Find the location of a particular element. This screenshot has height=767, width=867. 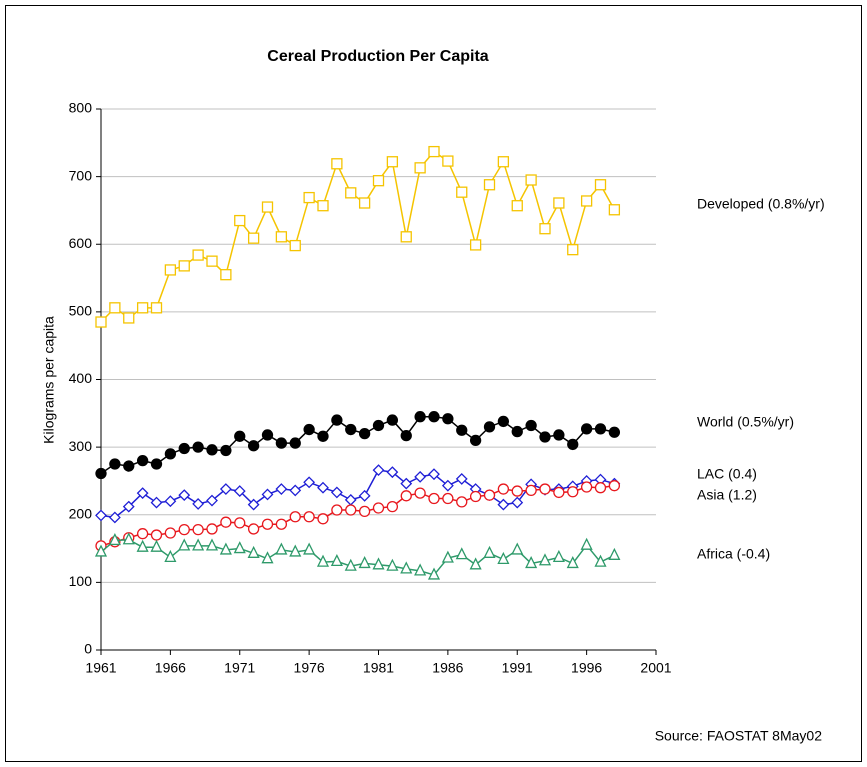

series-label: Asia (1.2) is located at coordinates (727, 495).